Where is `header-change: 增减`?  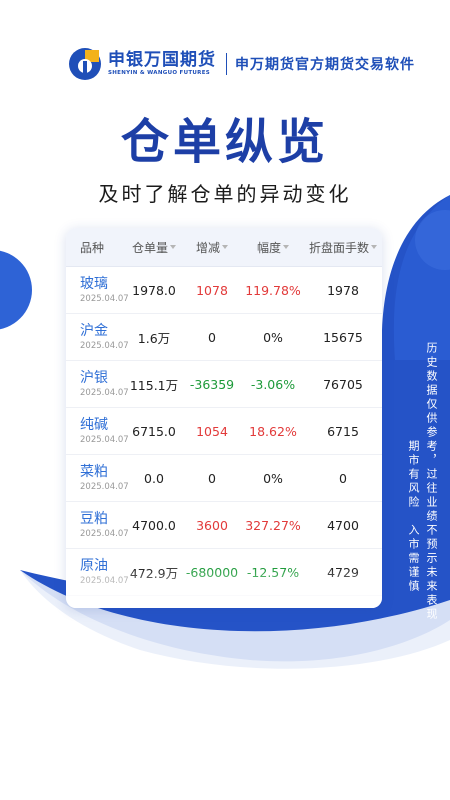 header-change: 增减 is located at coordinates (212, 247).